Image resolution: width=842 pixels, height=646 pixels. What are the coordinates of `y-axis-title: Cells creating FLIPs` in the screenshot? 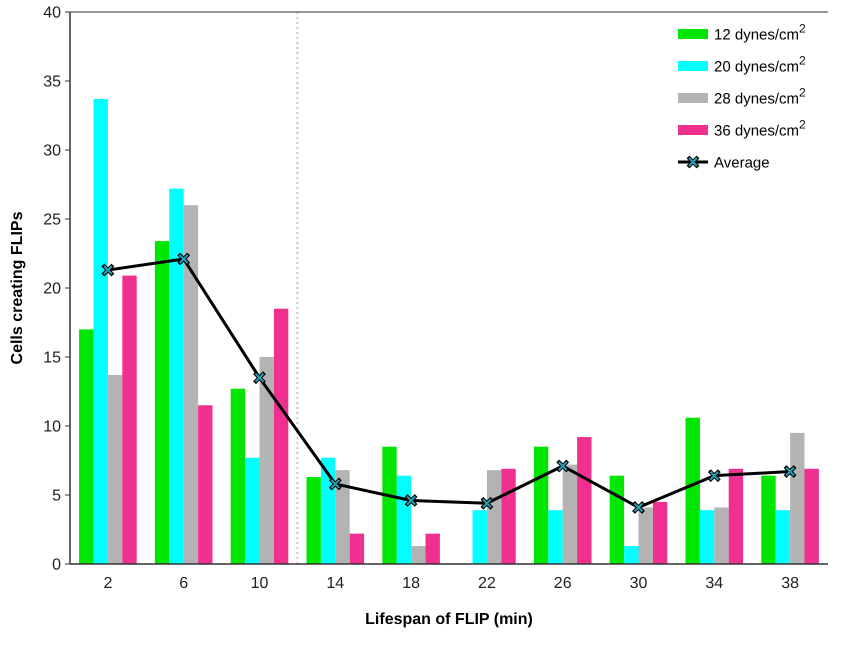 It's located at (17, 287).